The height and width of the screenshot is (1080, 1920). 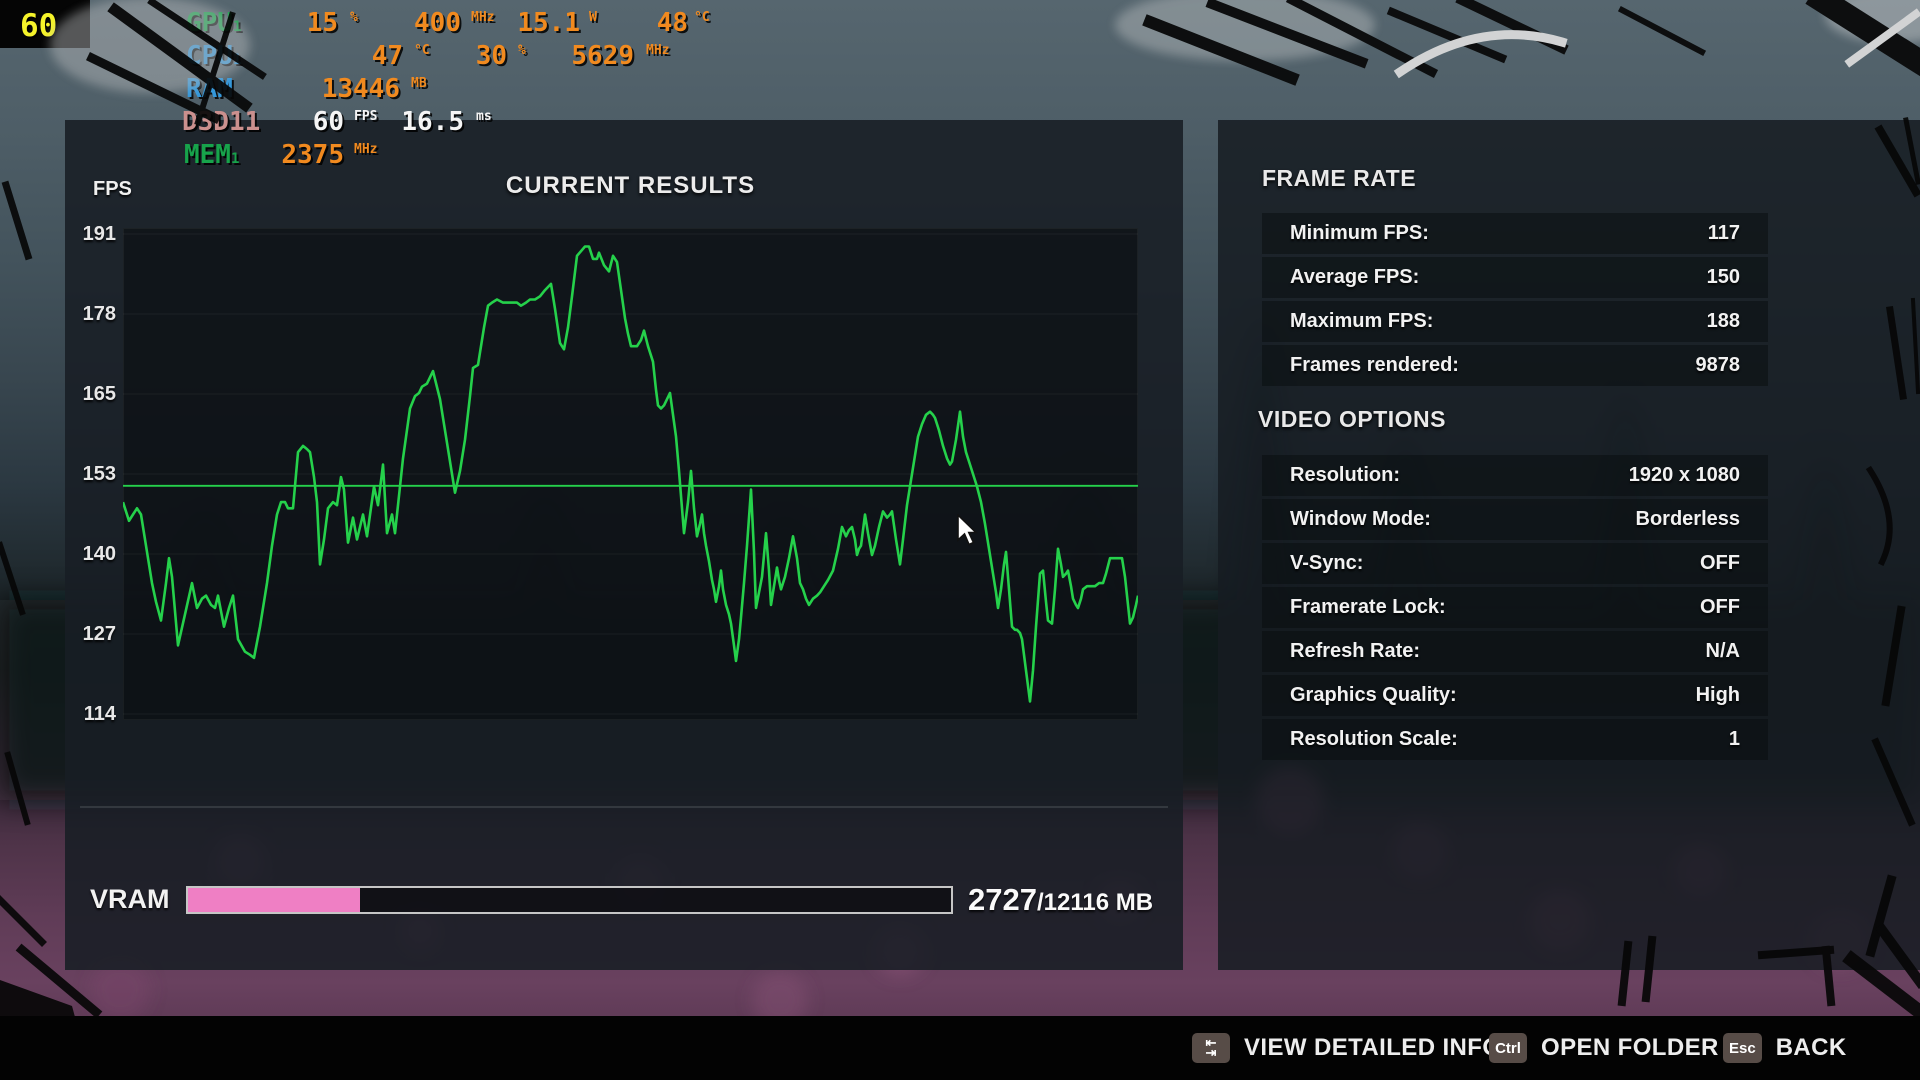 I want to click on video-option-row: Refresh Rate: N/A, so click(x=1515, y=651).